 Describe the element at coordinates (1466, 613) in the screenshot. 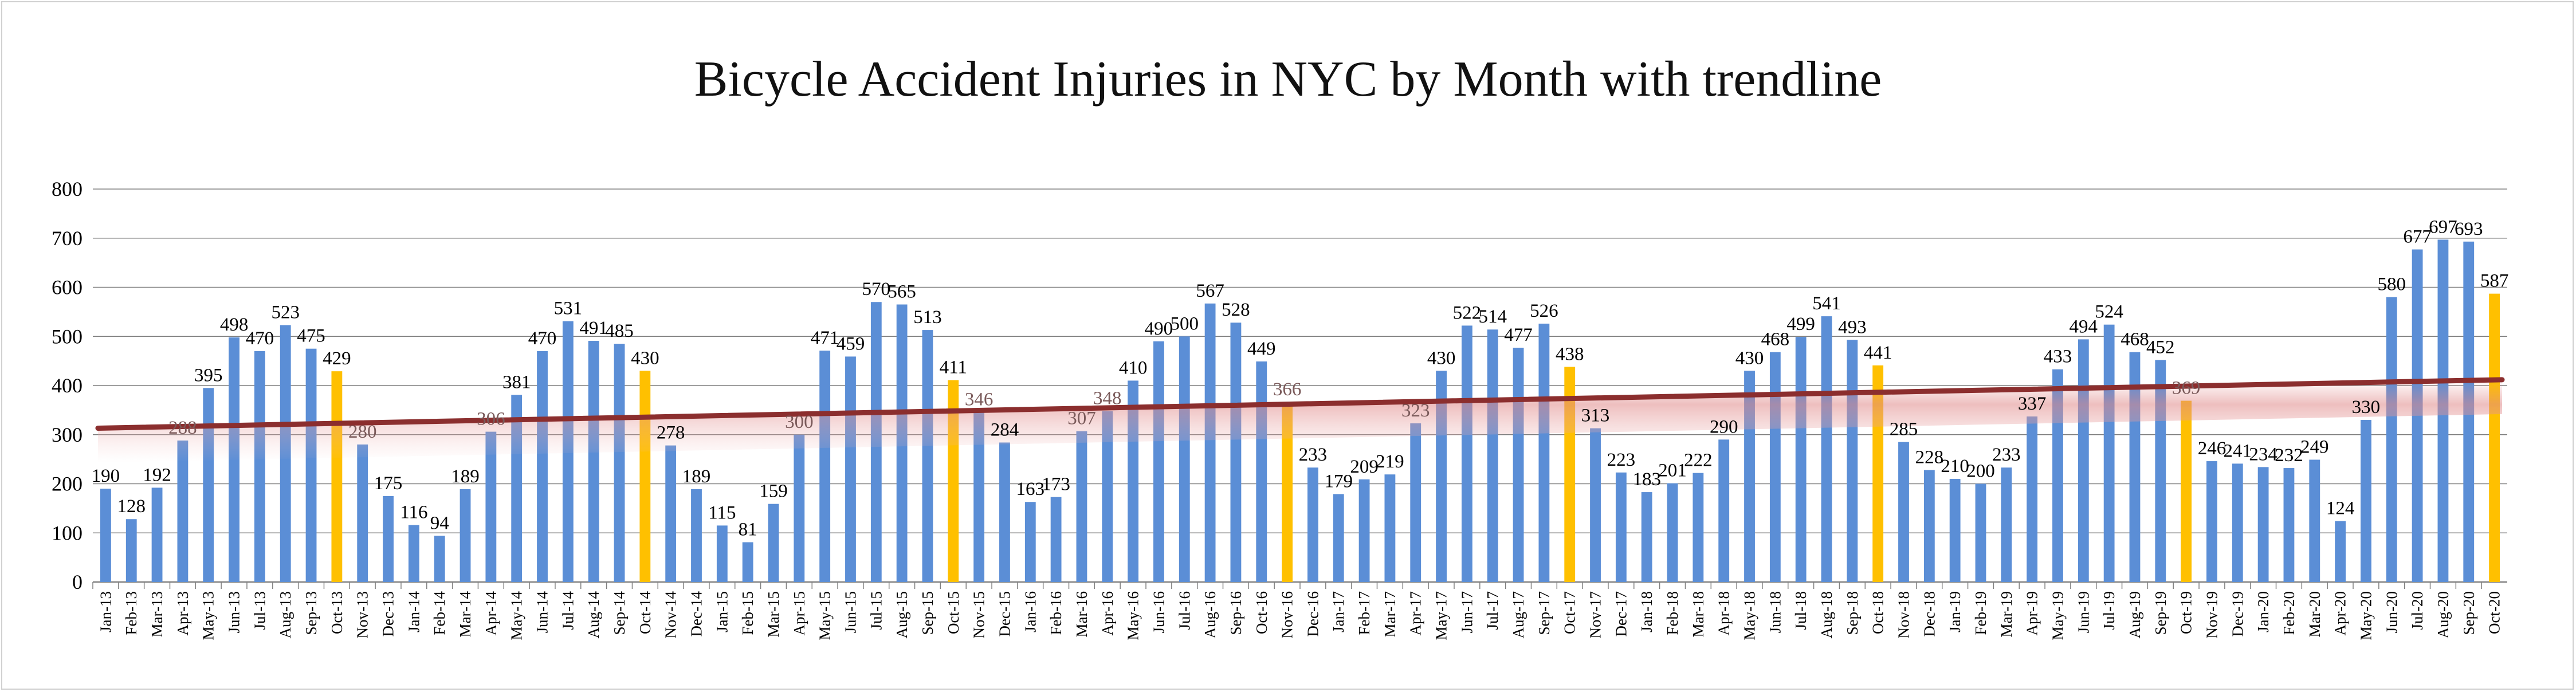

I see `x-tick-label: Jun-17` at that location.